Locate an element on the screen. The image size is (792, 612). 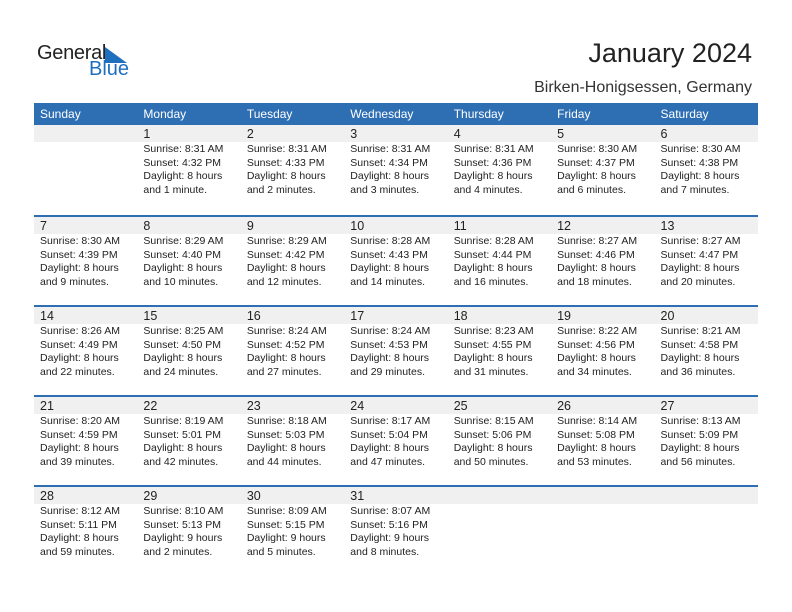
sunrise-text: Sunrise: 8:14 AM is located at coordinates (597, 421).